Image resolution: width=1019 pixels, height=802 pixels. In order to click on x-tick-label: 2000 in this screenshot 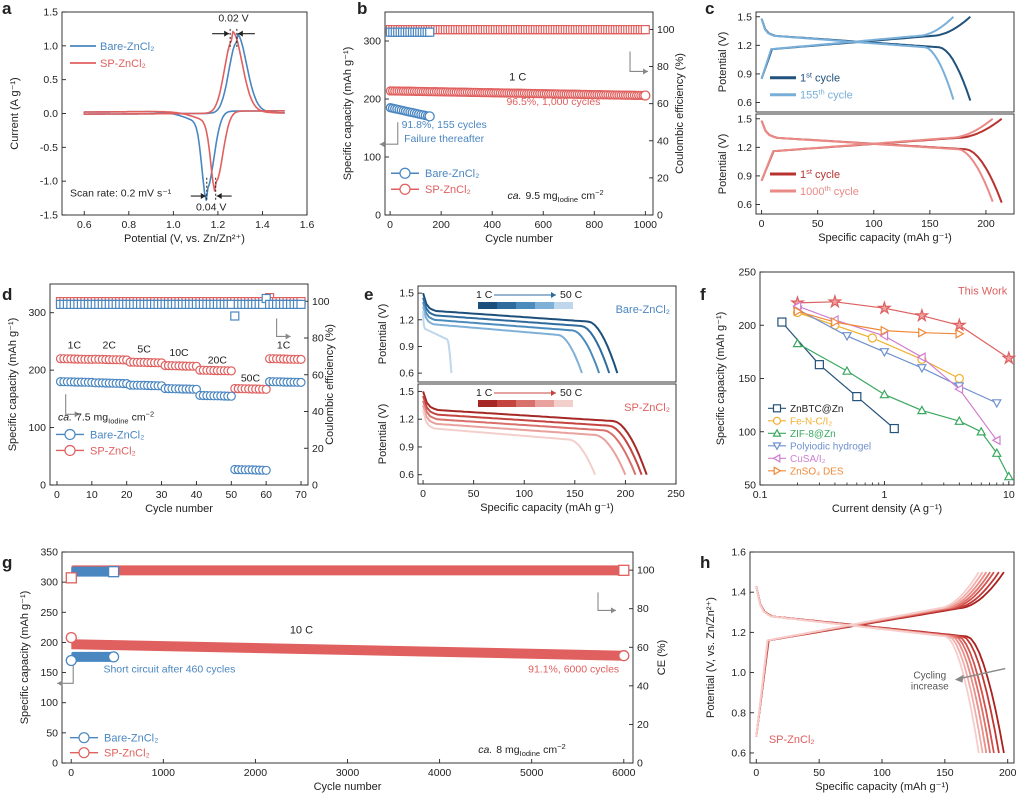, I will do `click(256, 773)`.